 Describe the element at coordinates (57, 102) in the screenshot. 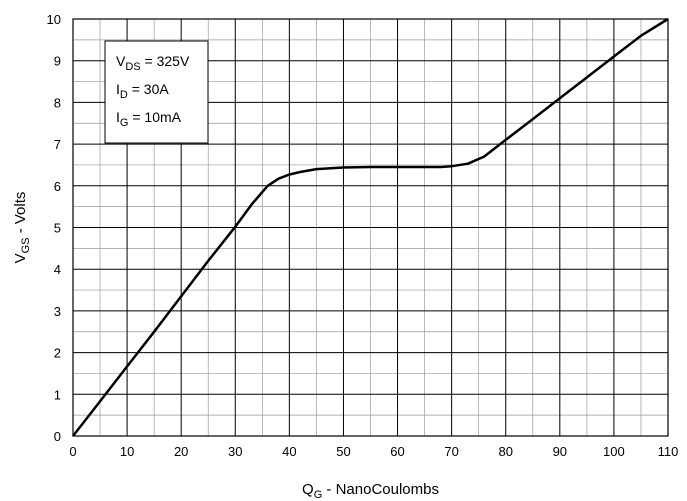

I see `y-tick-label: 8` at that location.